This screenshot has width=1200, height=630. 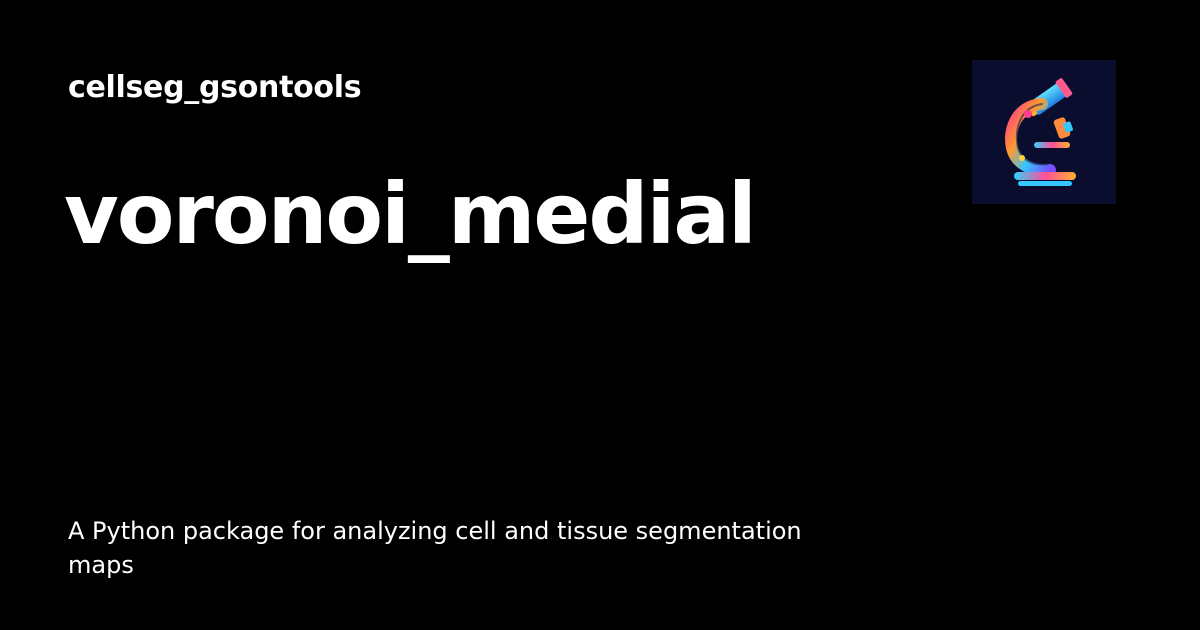 I want to click on logo, so click(x=1044, y=132).